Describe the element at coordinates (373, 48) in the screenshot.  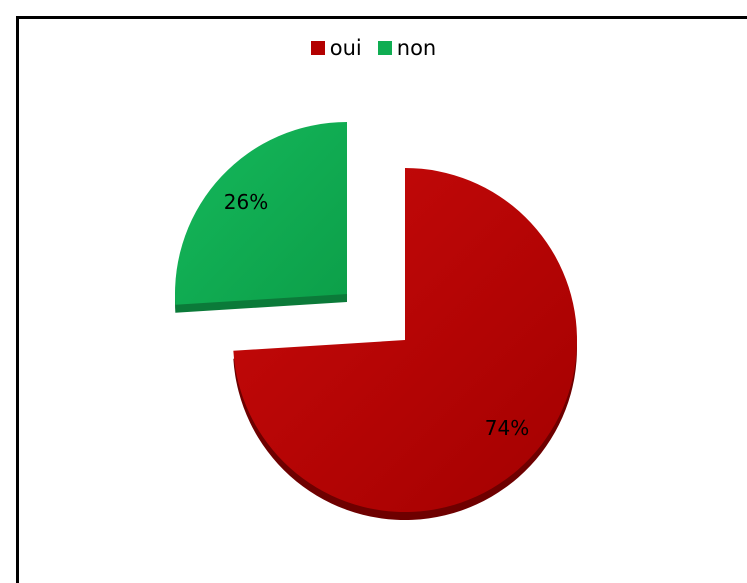
I see `legend: oui non` at that location.